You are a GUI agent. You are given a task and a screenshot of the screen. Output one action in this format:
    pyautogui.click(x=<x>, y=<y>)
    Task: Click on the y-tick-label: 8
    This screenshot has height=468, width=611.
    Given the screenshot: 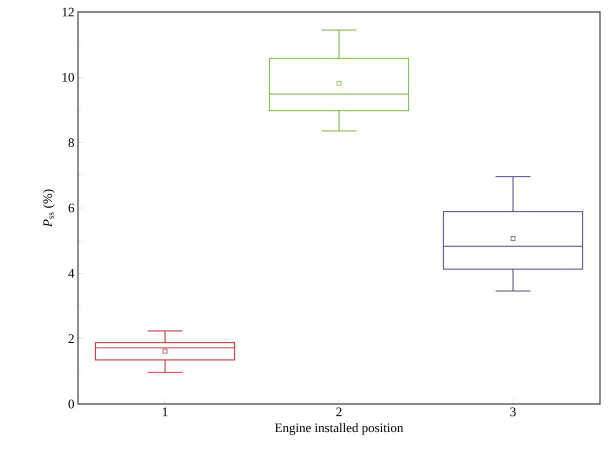 What is the action you would take?
    pyautogui.click(x=71, y=143)
    